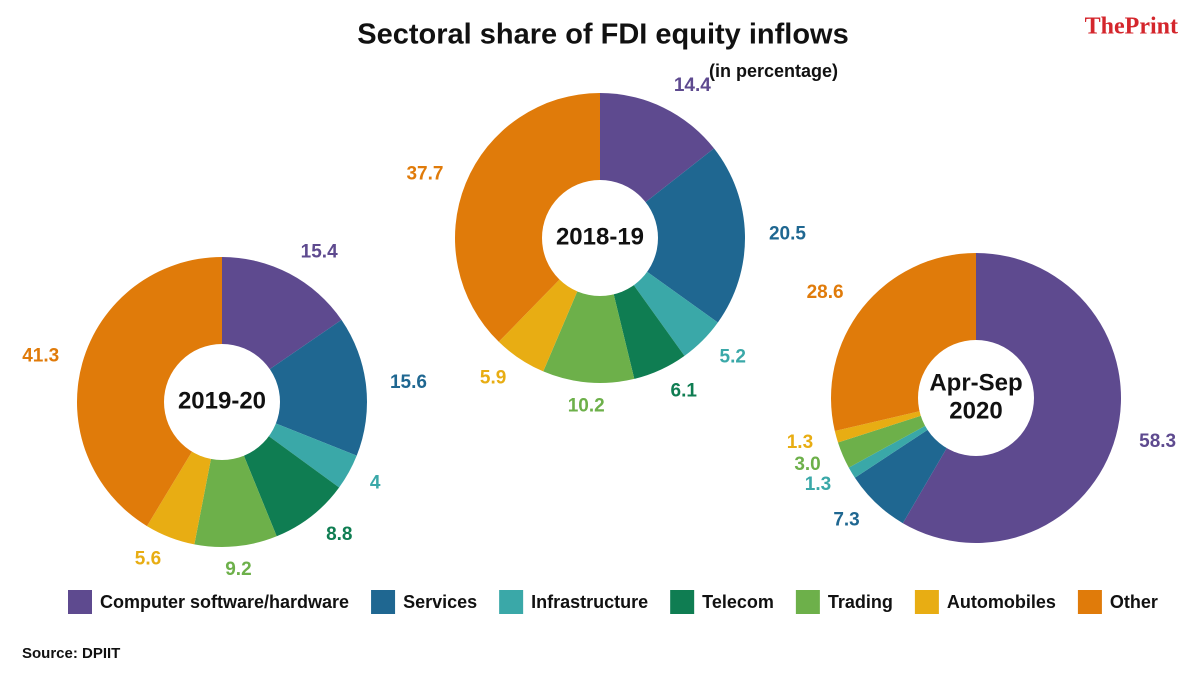 The width and height of the screenshot is (1200, 675). I want to click on legend-label: Infrastructure, so click(589, 602).